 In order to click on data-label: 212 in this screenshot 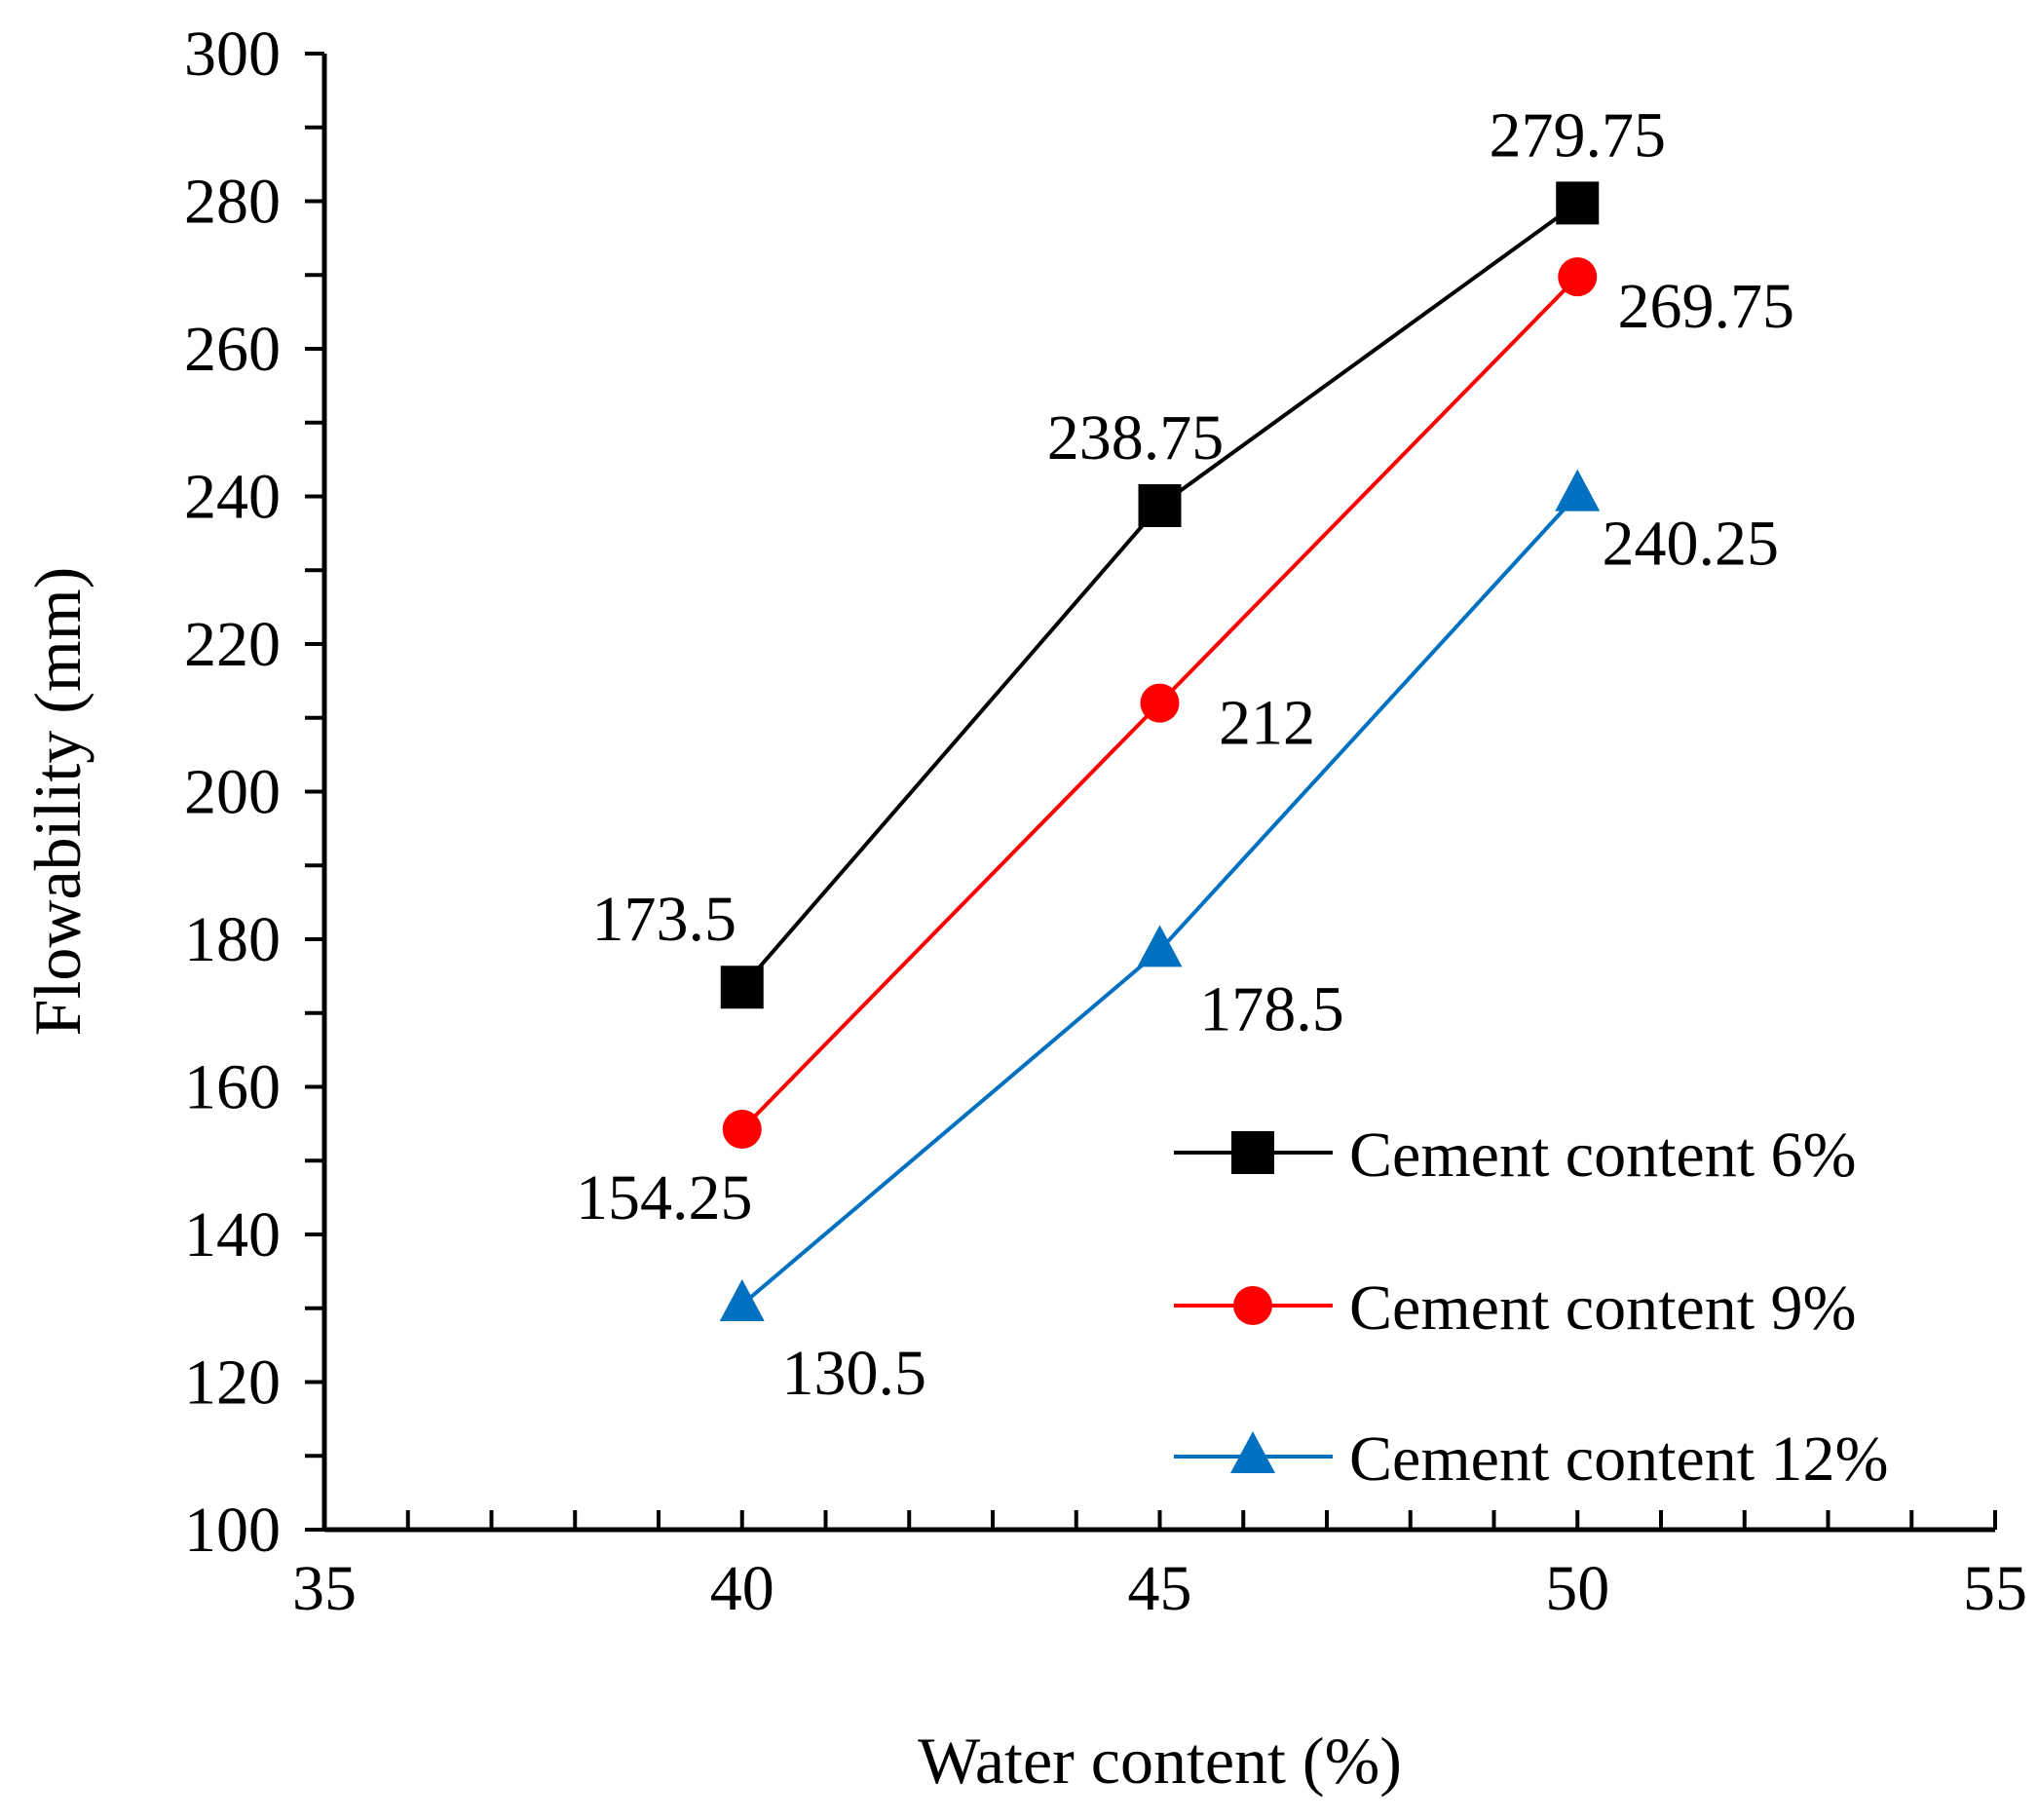, I will do `click(1267, 723)`.